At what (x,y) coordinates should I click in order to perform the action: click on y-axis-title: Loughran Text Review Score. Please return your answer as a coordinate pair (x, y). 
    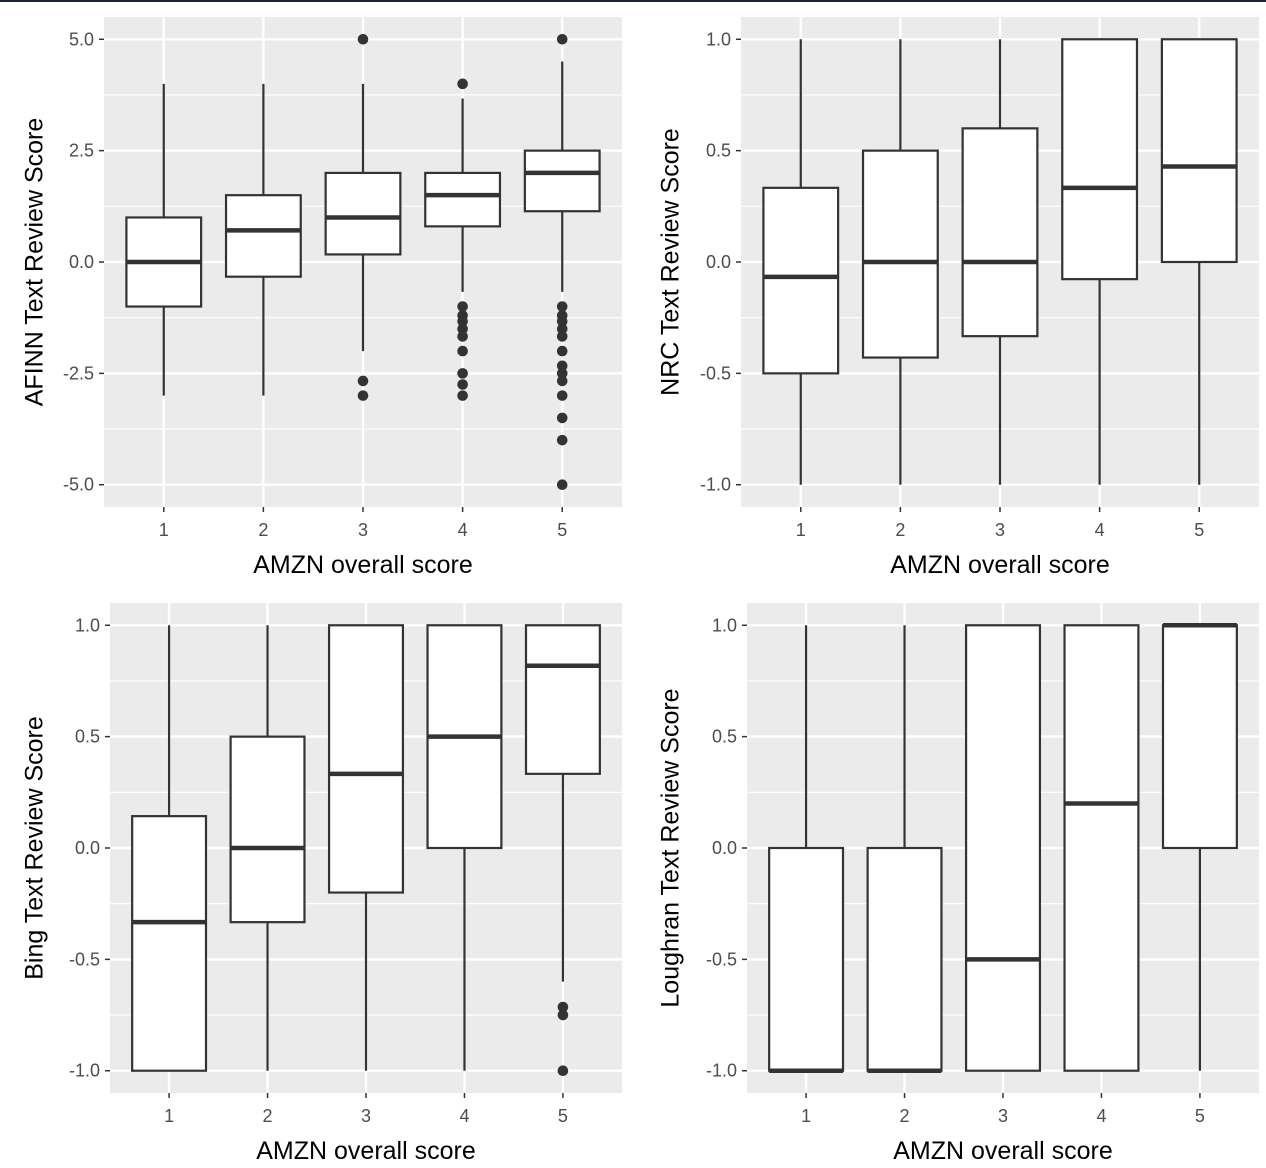
    Looking at the image, I should click on (671, 847).